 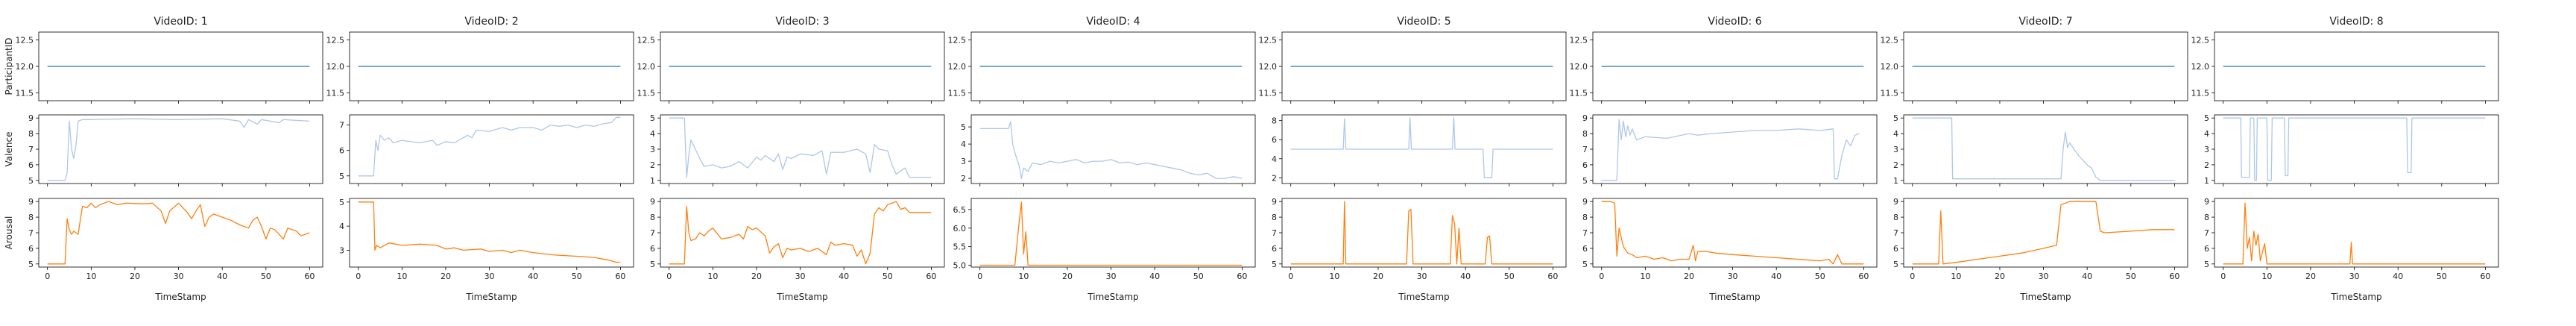 I want to click on panel-title: VideoID: 4, so click(x=1113, y=22).